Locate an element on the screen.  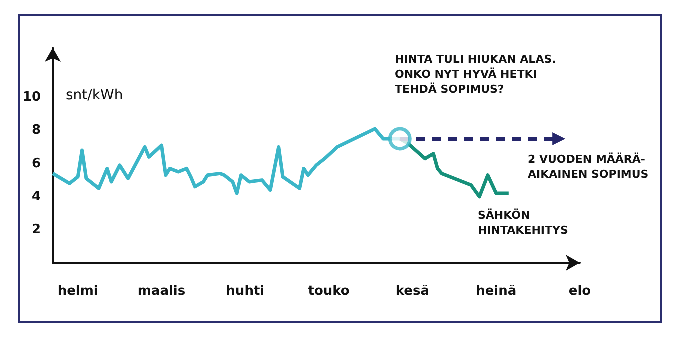
x-tick-label: kesä is located at coordinates (413, 291).